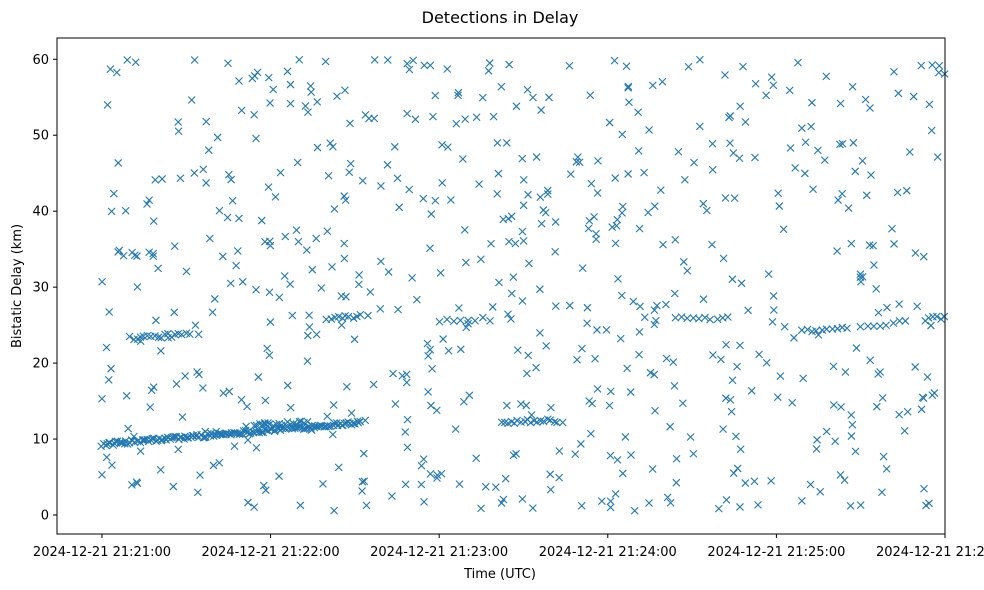  I want to click on y-tick-label: 10, so click(40, 440).